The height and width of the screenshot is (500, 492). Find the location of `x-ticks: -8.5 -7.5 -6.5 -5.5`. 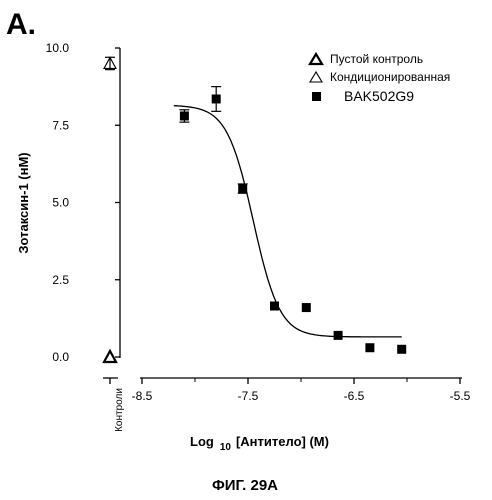

x-ticks: -8.5 -7.5 -6.5 -5.5 is located at coordinates (301, 390).